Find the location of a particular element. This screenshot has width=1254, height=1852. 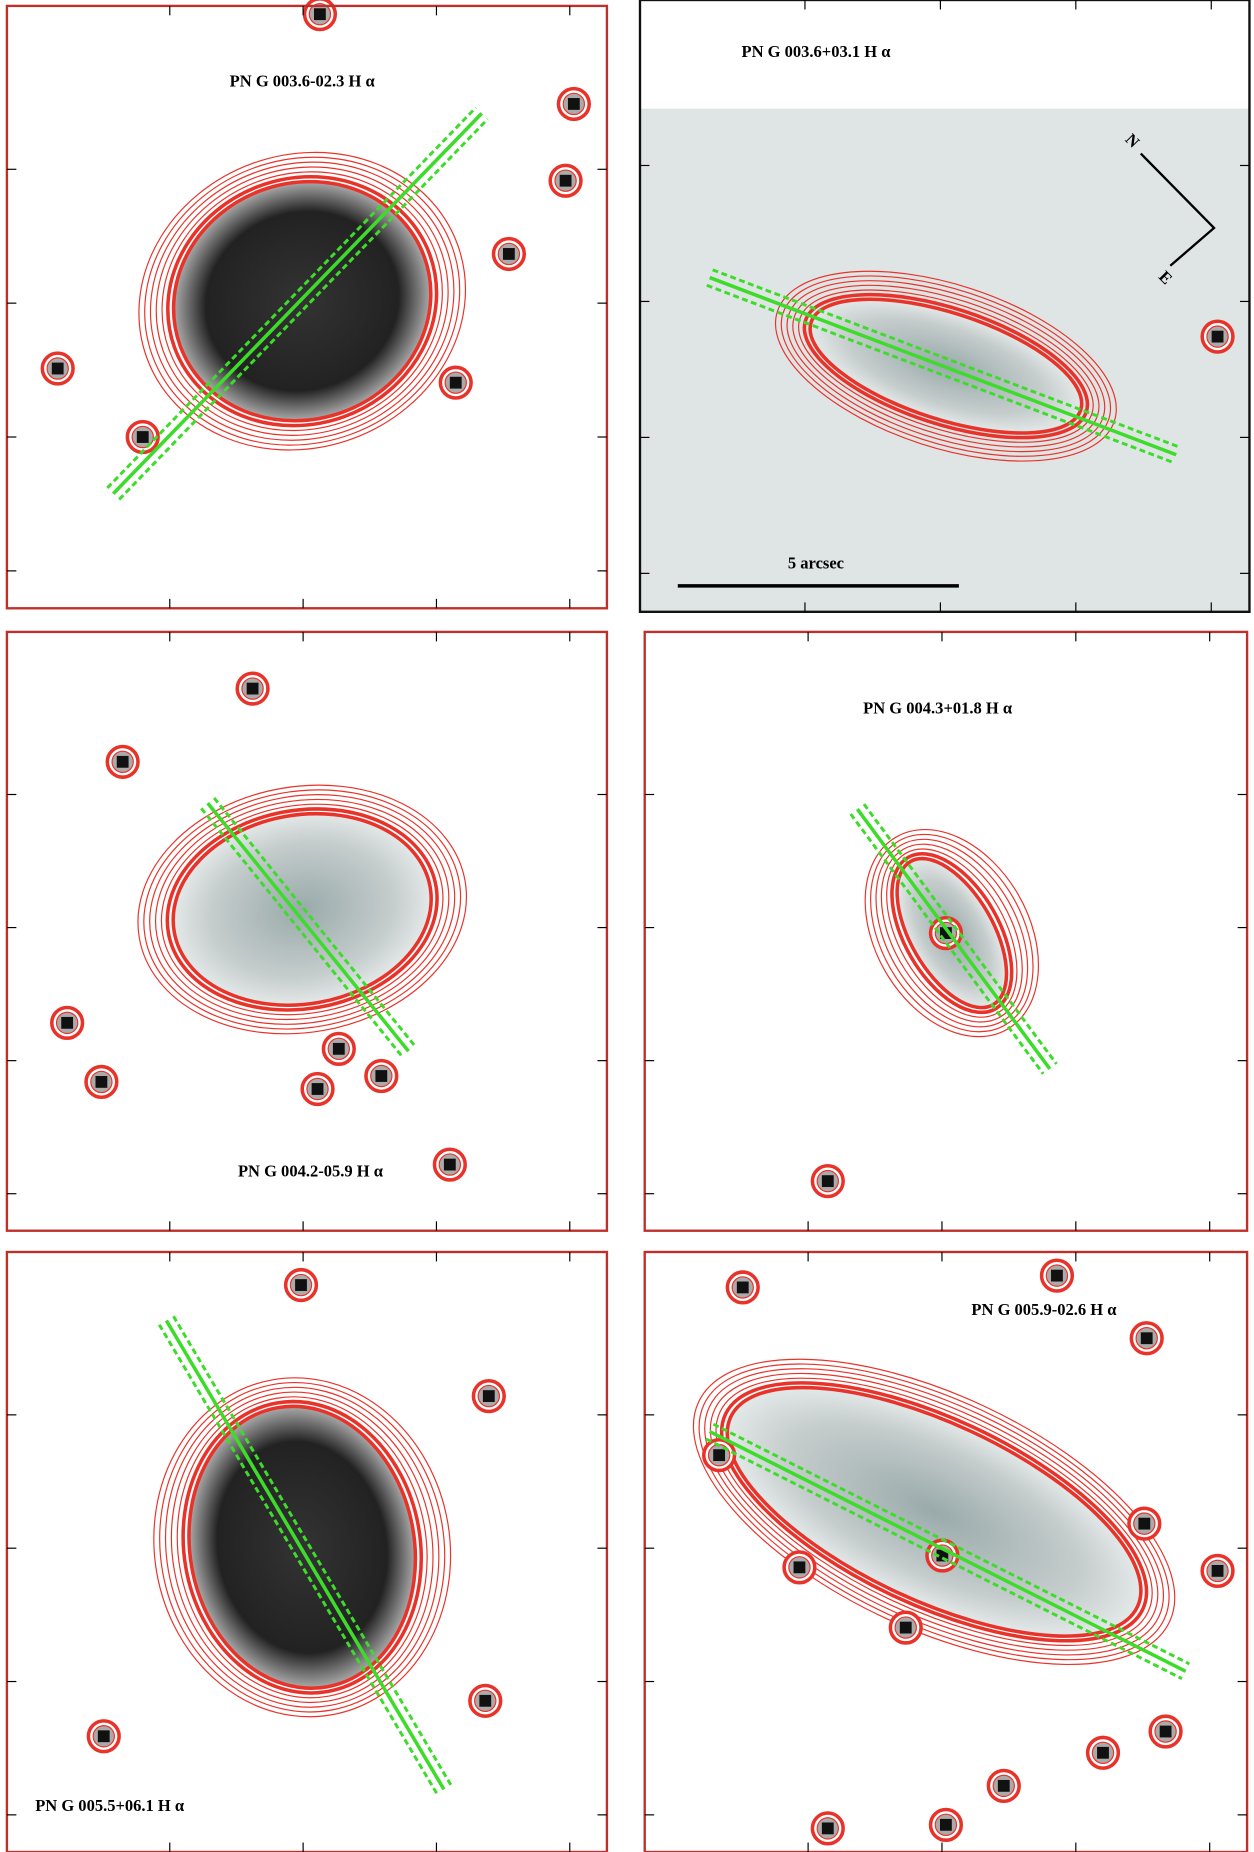

panel-label: PN G 004.3+01.8 H α is located at coordinates (938, 708).